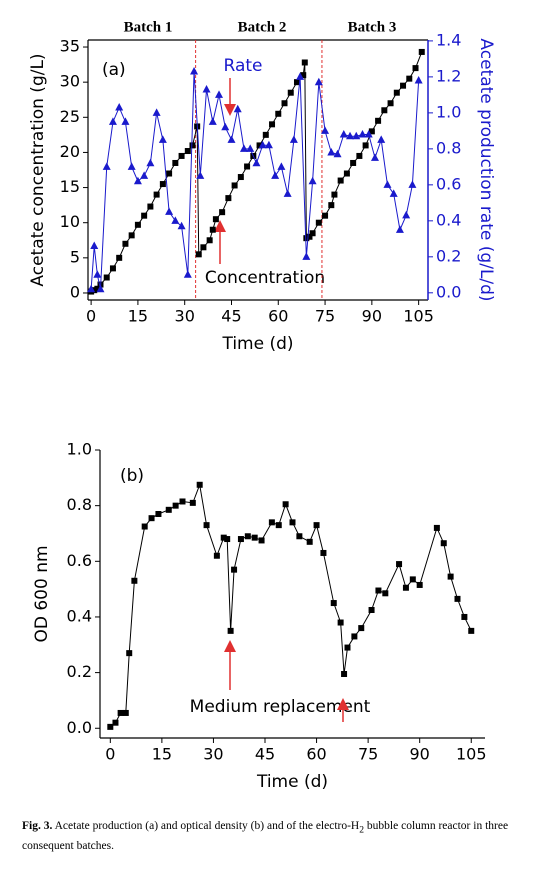  I want to click on x-tick-label: 30, so click(213, 754).